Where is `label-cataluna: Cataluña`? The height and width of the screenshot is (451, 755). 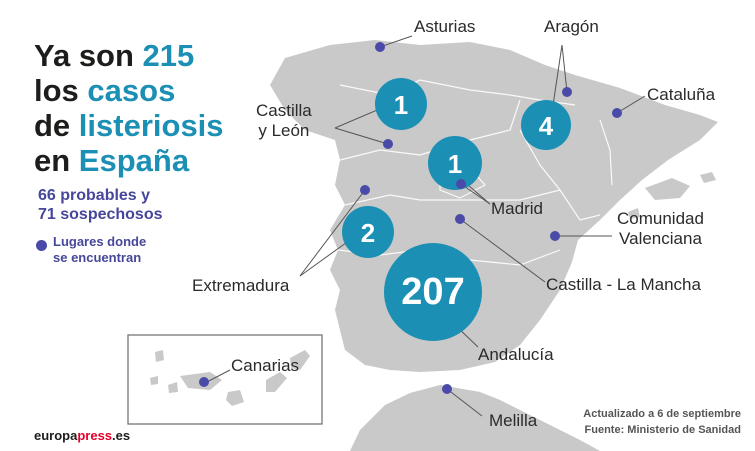 label-cataluna: Cataluña is located at coordinates (681, 94).